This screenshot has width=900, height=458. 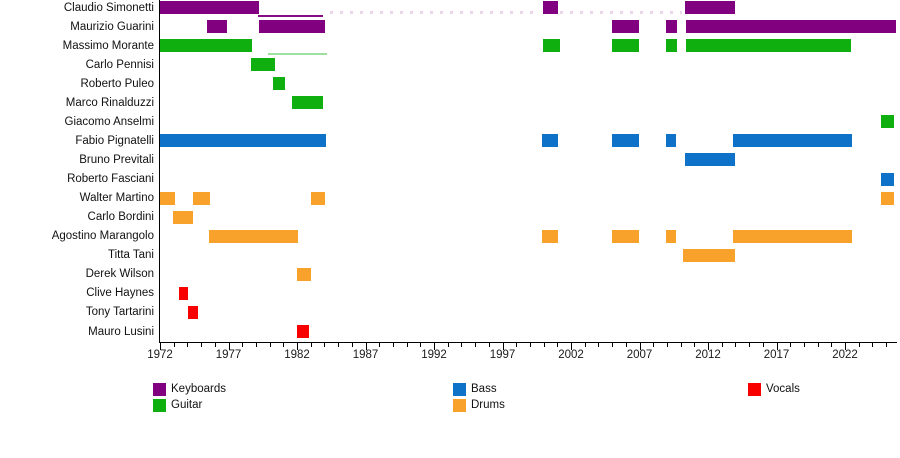 I want to click on legend-swatch-keyboards, so click(x=159, y=389).